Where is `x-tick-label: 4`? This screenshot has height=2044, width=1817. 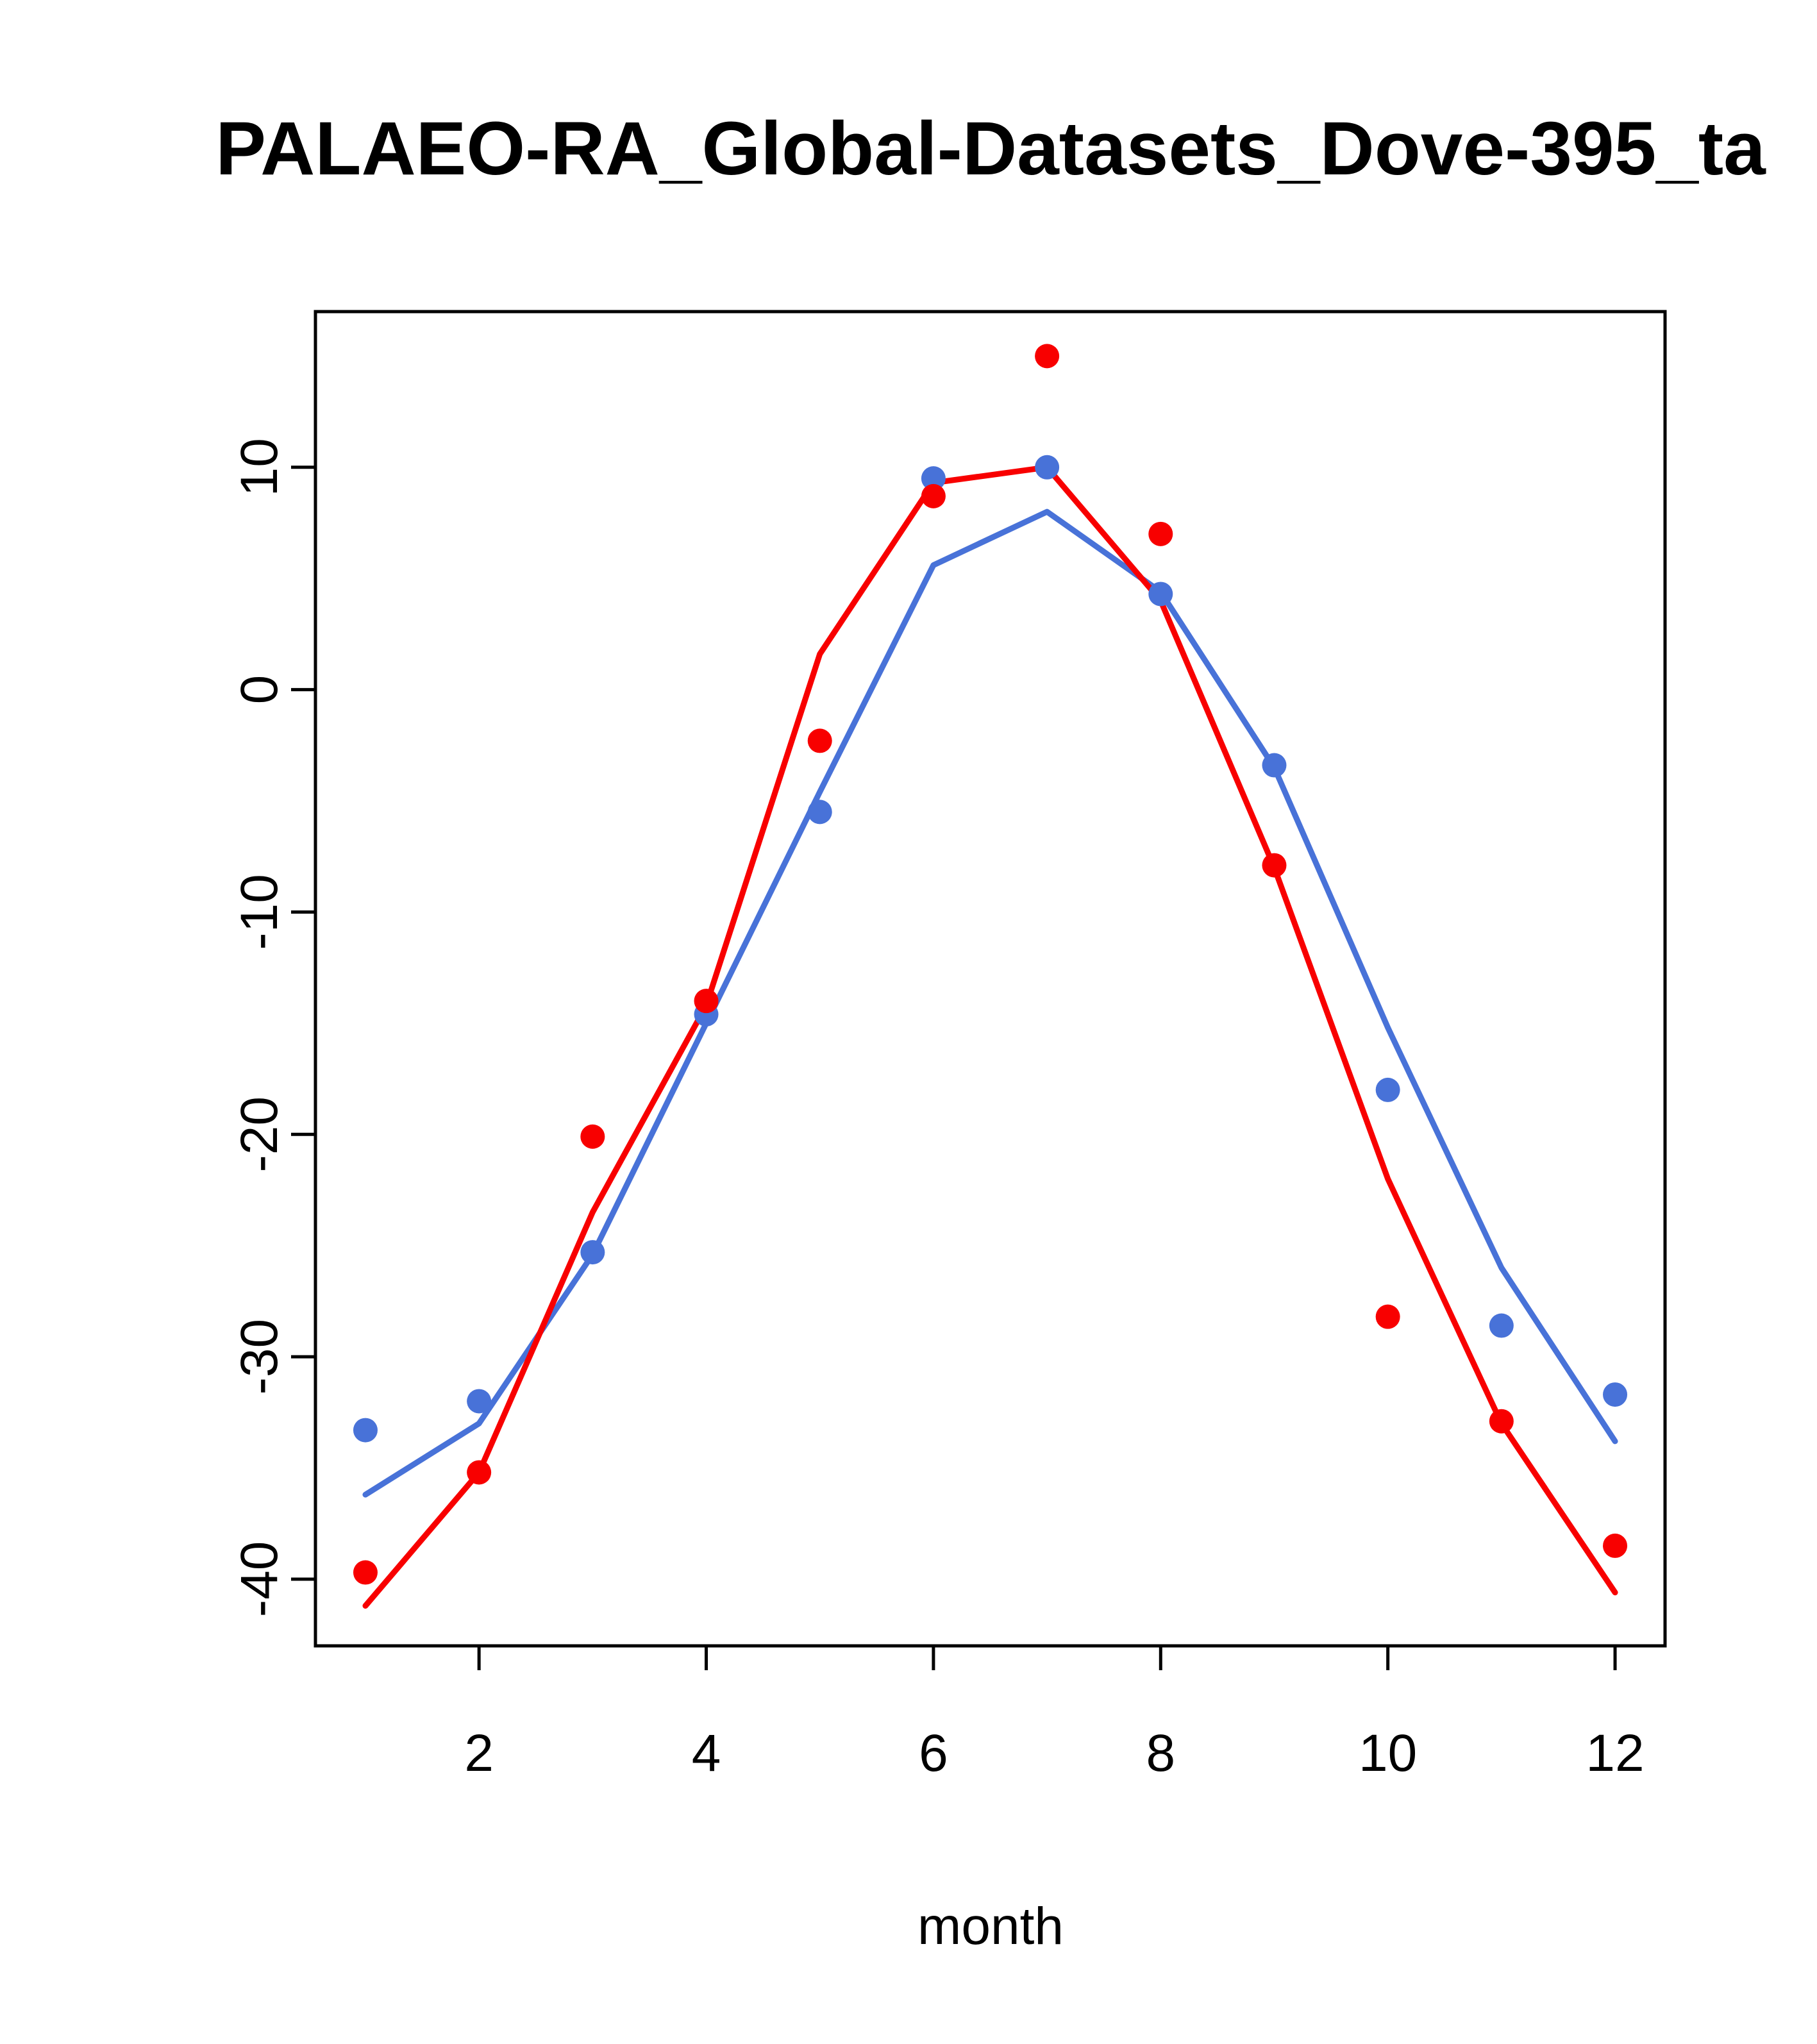 x-tick-label: 4 is located at coordinates (707, 1753).